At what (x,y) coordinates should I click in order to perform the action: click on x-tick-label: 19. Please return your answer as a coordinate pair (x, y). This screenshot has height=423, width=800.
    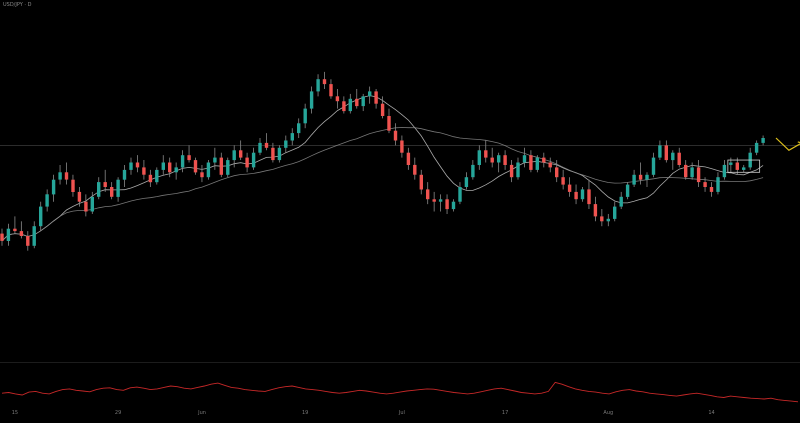
    Looking at the image, I should click on (305, 413).